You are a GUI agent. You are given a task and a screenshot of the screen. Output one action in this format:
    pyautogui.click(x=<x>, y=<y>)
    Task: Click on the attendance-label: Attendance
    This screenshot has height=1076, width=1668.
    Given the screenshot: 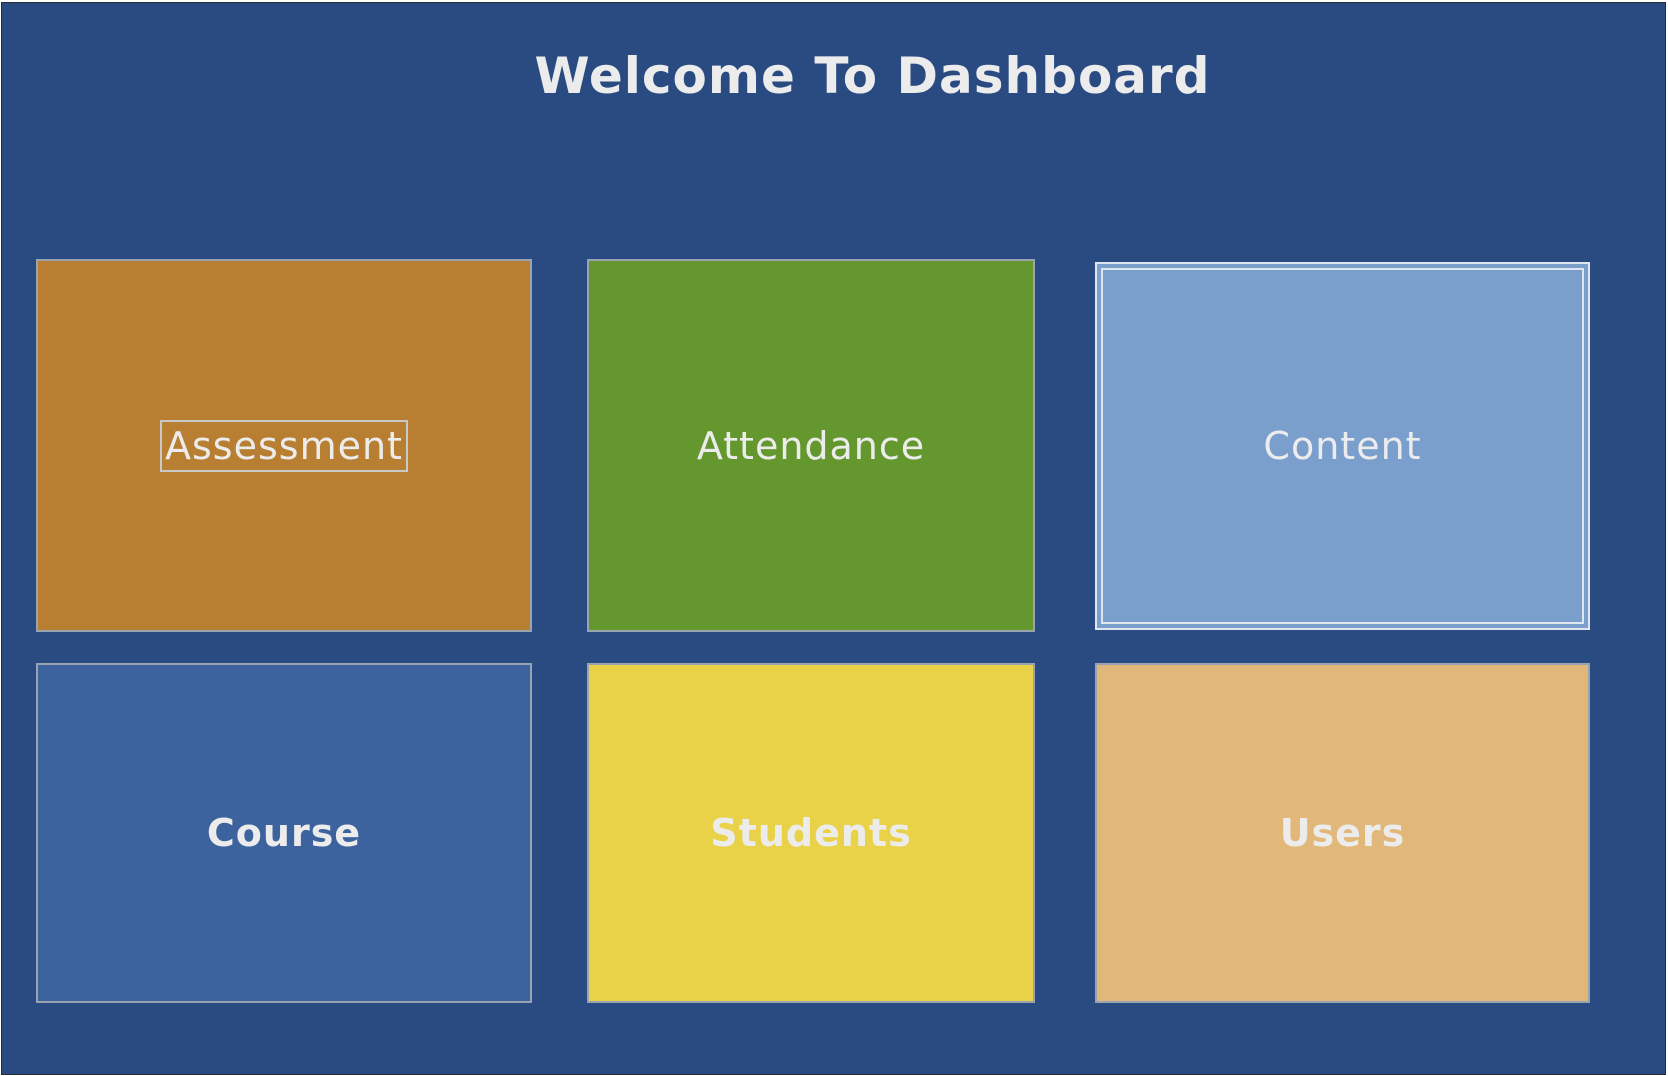 What is the action you would take?
    pyautogui.click(x=811, y=445)
    